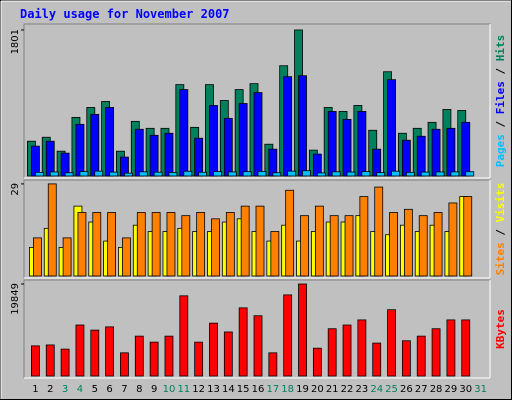  Describe the element at coordinates (80, 389) in the screenshot. I see `x-tick-label: 4` at that location.